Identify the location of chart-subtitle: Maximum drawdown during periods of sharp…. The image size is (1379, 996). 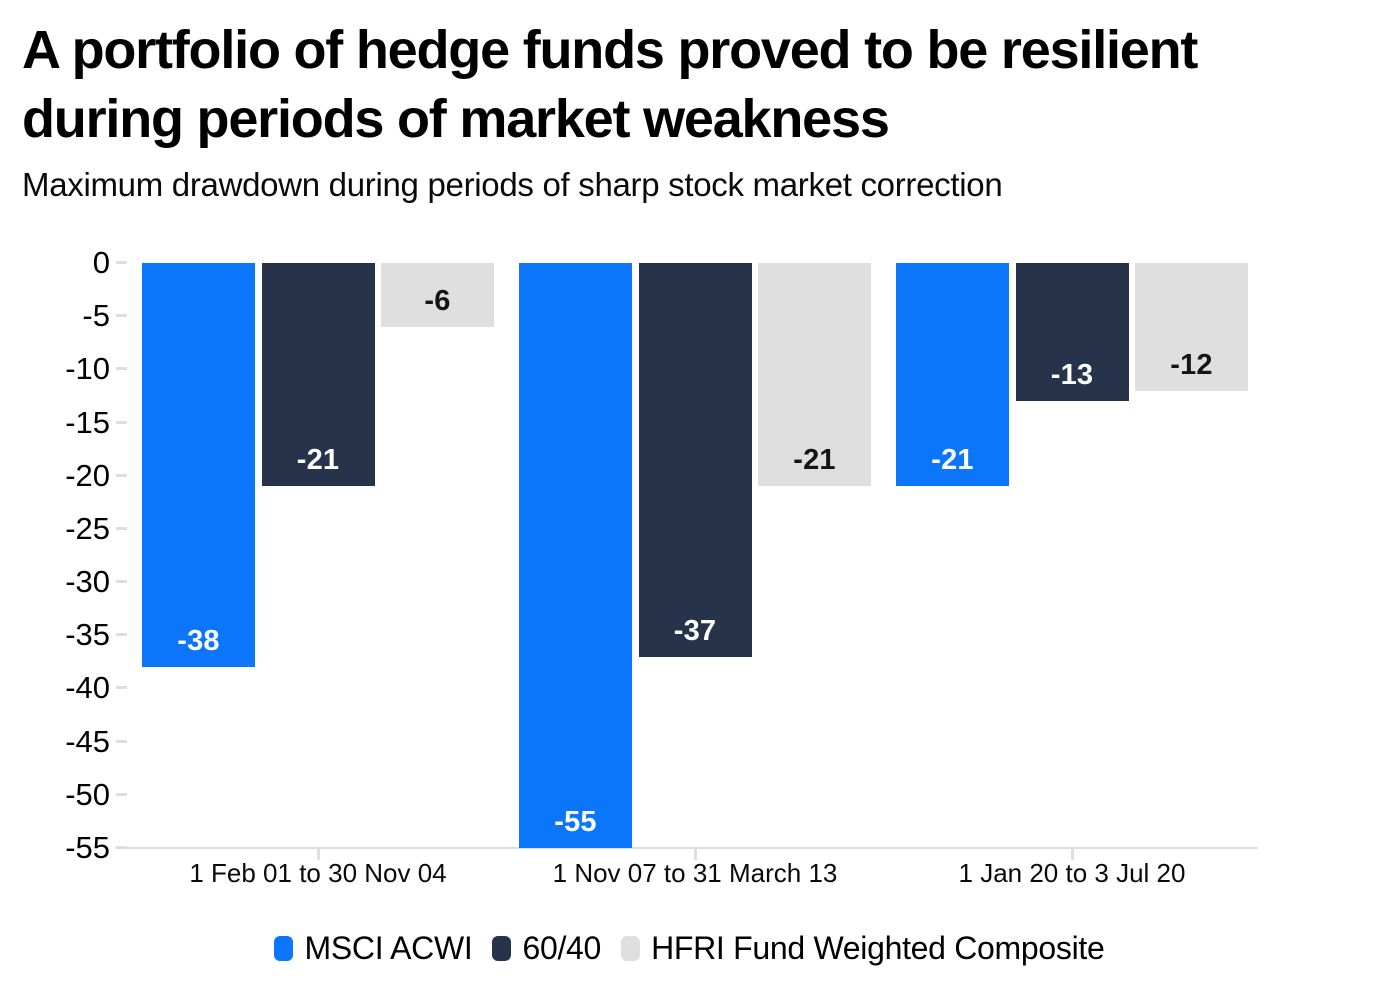
(512, 184).